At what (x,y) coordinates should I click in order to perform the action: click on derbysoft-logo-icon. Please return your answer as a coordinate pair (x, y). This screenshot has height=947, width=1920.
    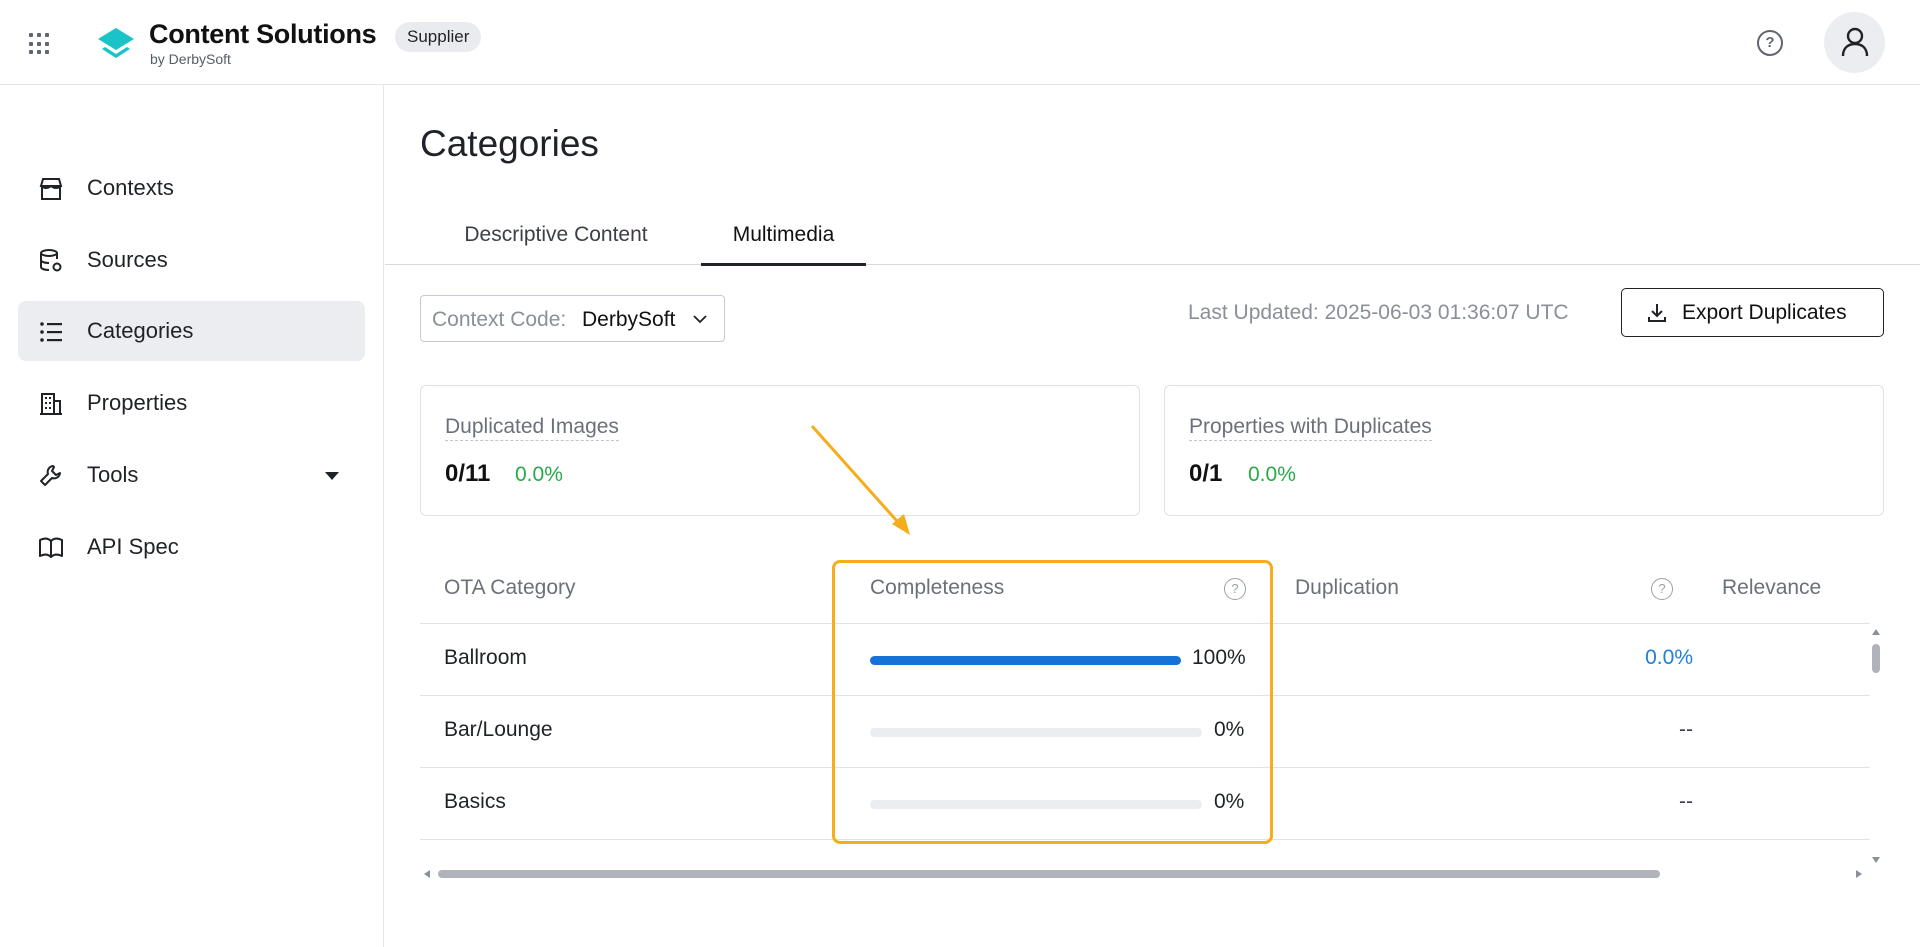
    Looking at the image, I should click on (116, 43).